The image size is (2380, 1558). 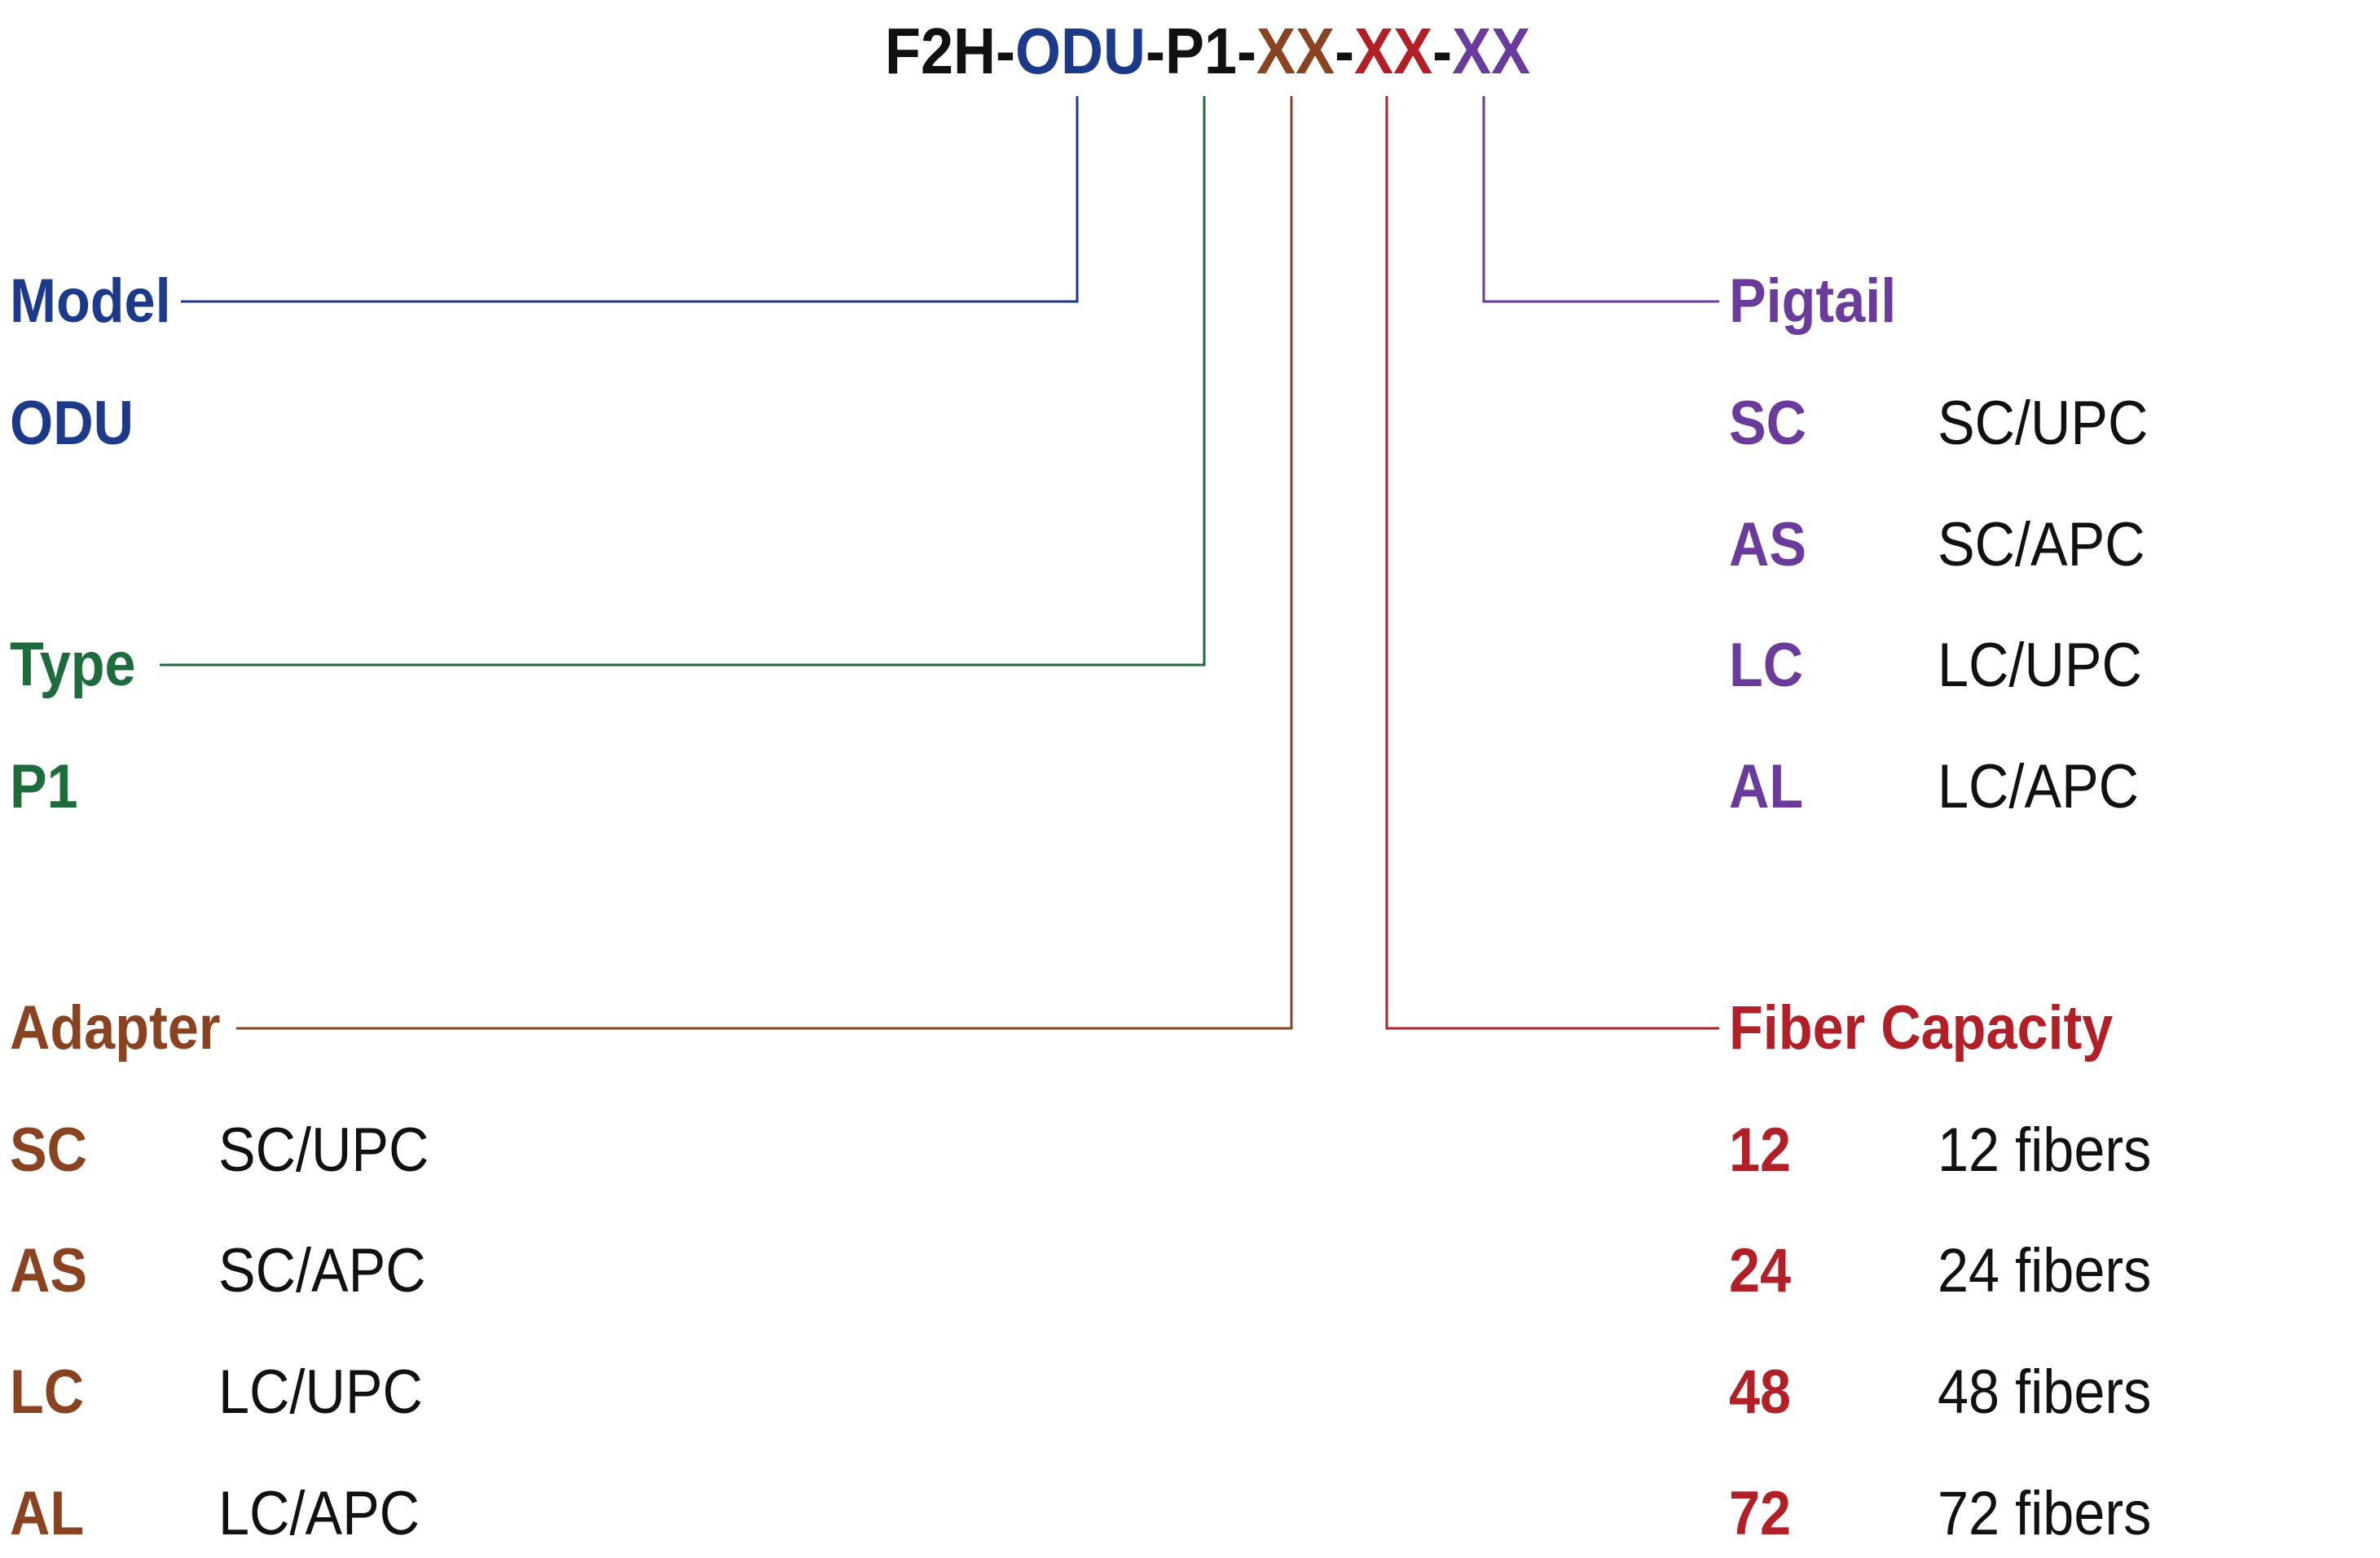 What do you see at coordinates (1600, 199) in the screenshot?
I see `pigtail-connector` at bounding box center [1600, 199].